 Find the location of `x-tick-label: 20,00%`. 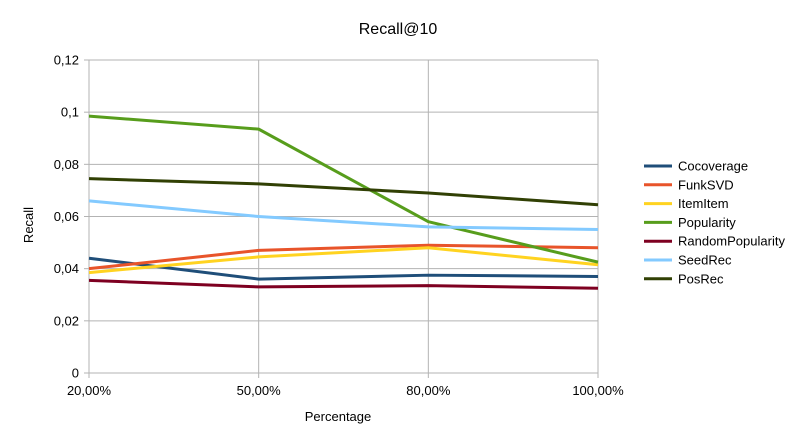

x-tick-label: 20,00% is located at coordinates (89, 390).